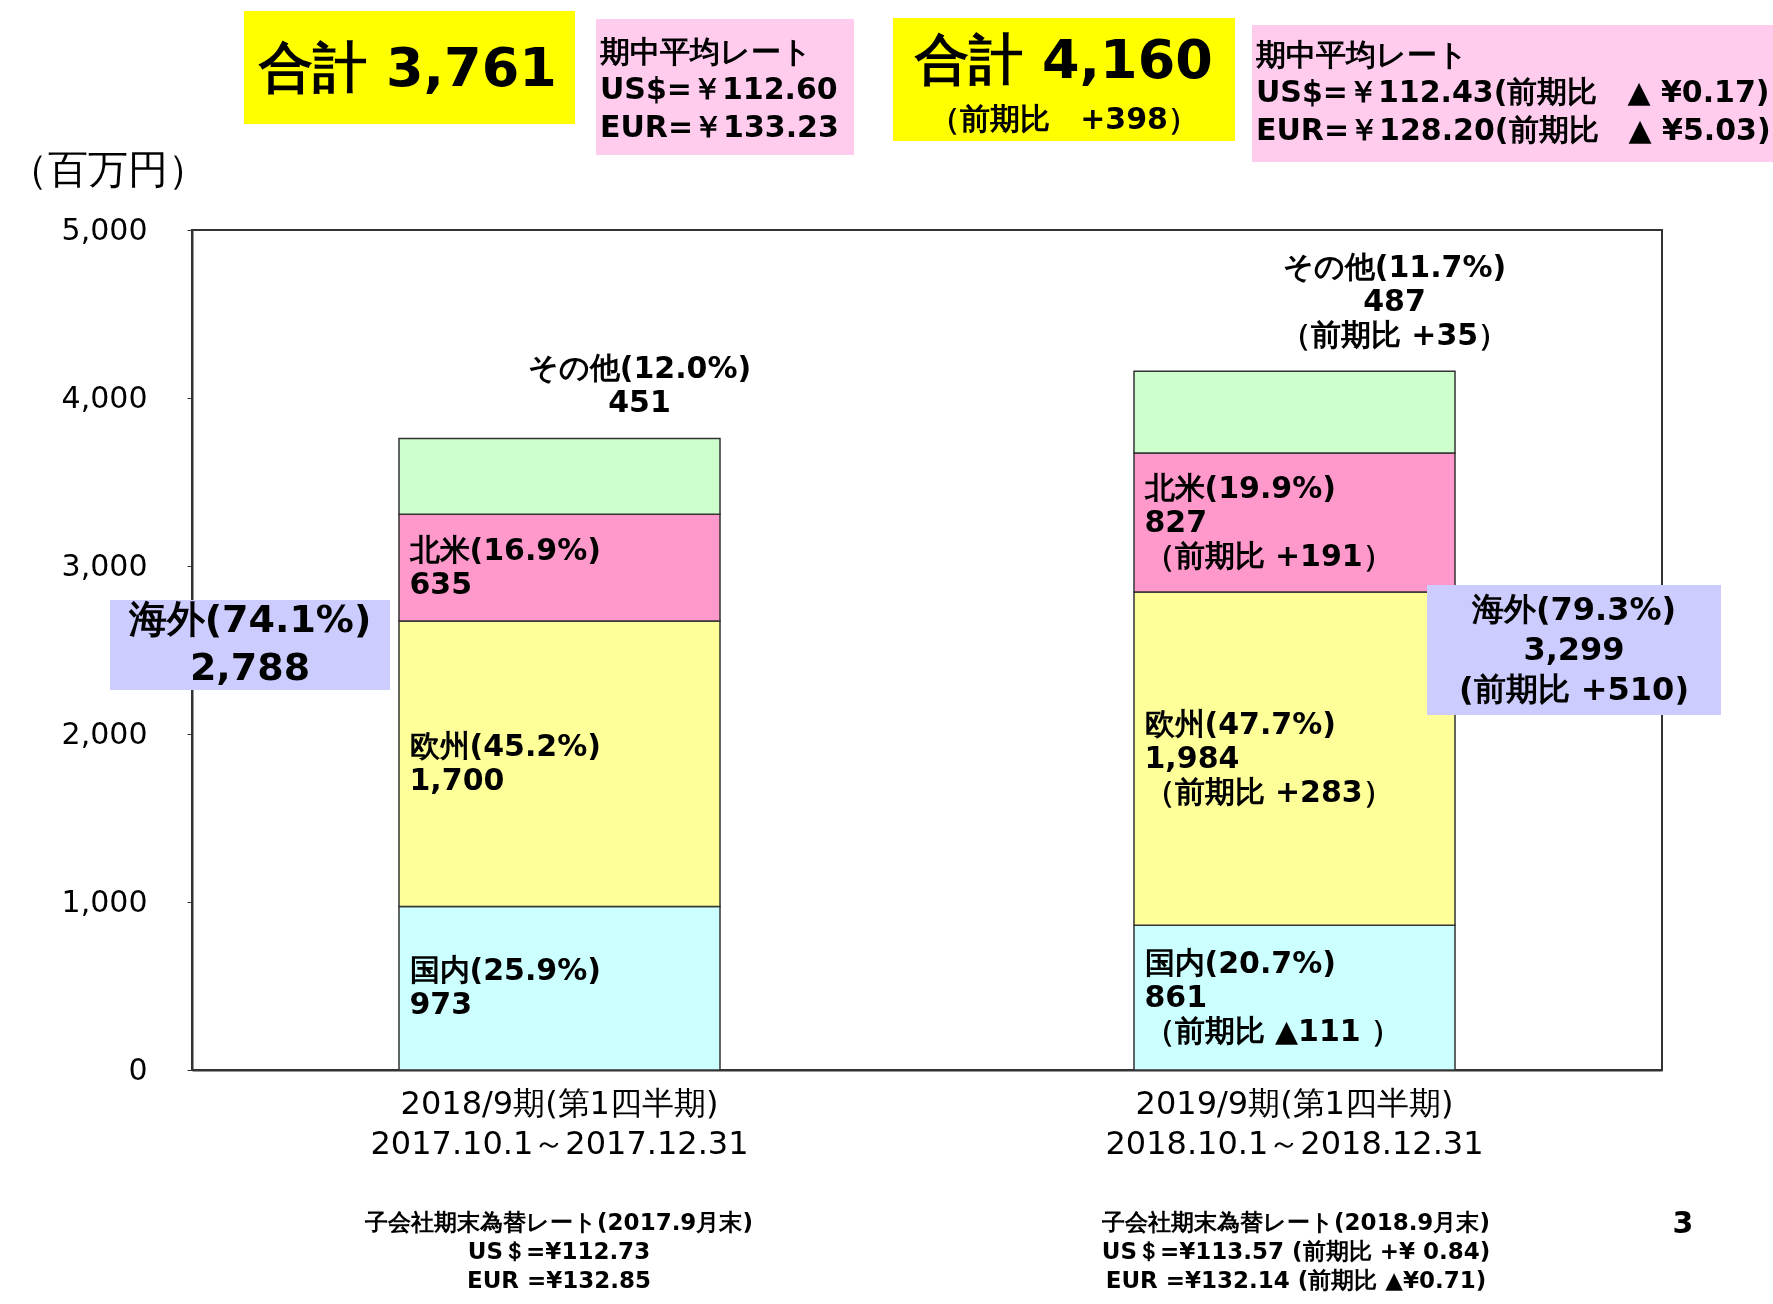  Describe the element at coordinates (249, 643) in the screenshot. I see `annotation: 海外(74.1%) 2,788` at that location.